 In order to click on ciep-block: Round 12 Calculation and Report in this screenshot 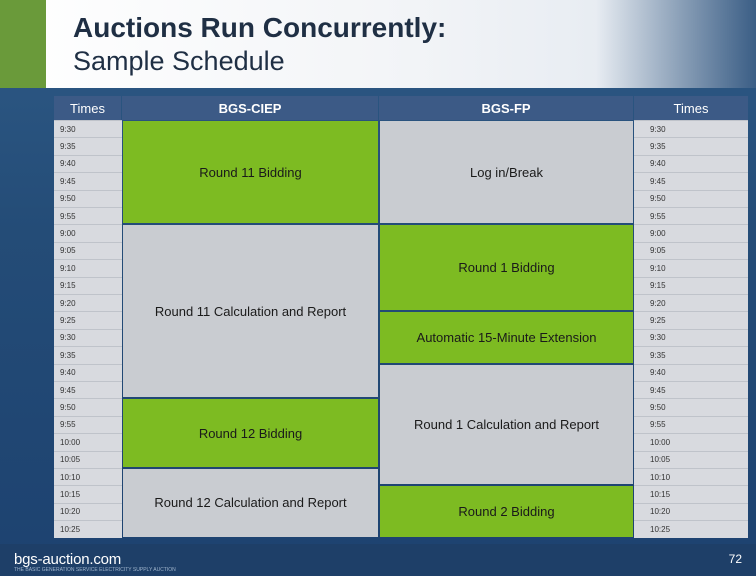, I will do `click(250, 503)`.